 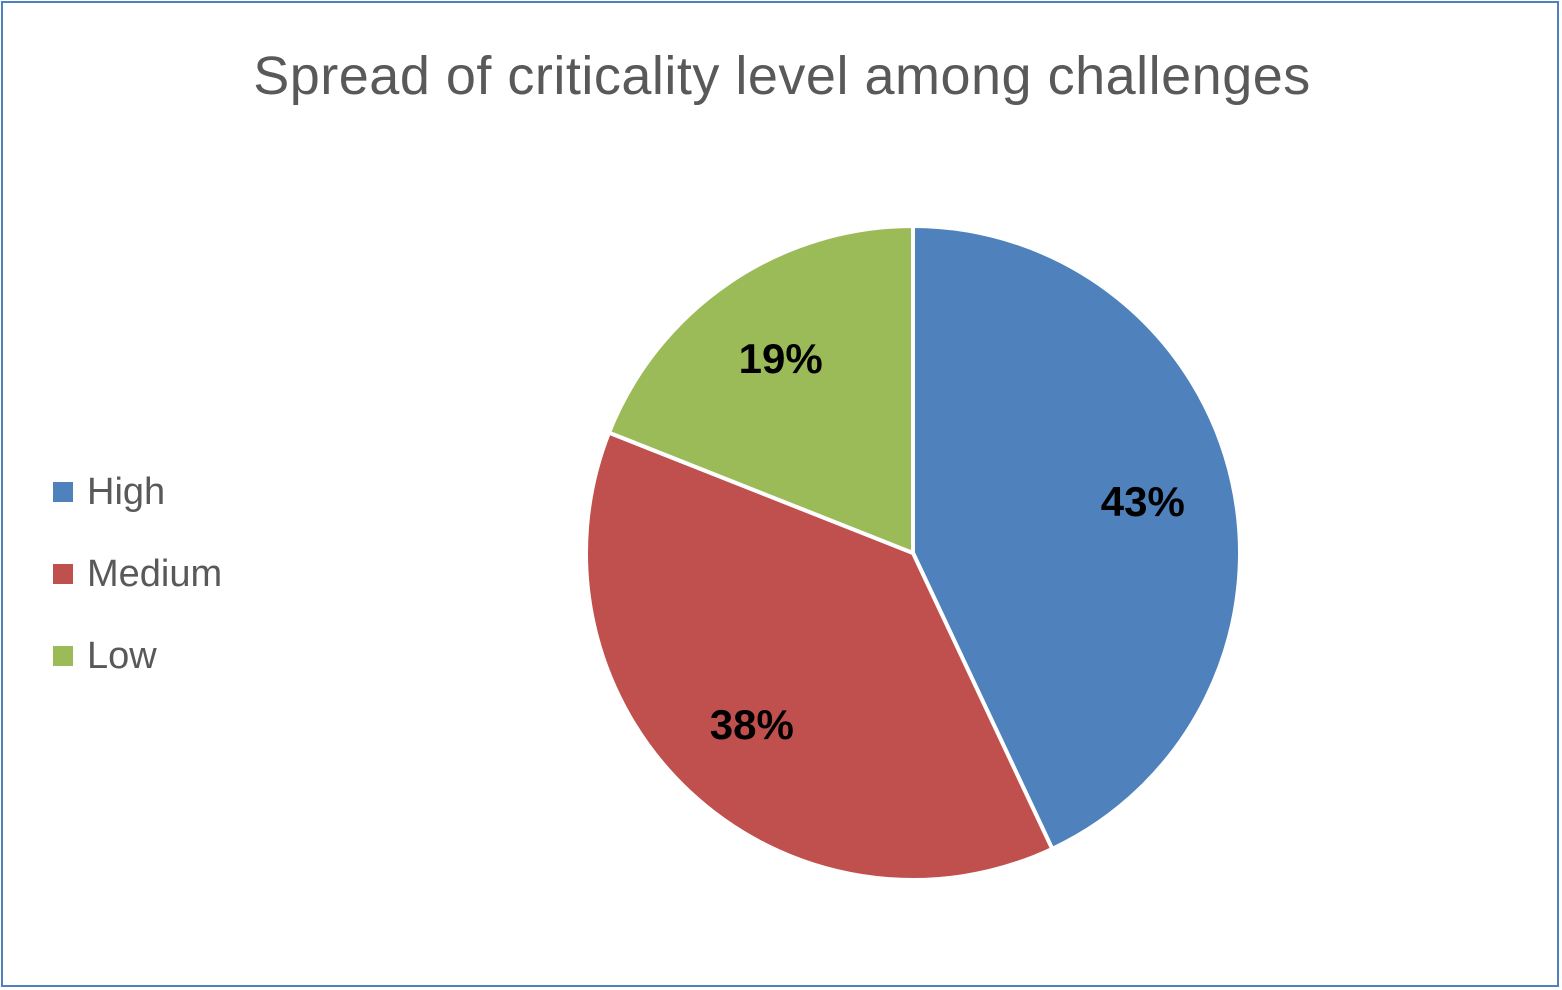 What do you see at coordinates (760, 389) in the screenshot?
I see `pie-slice-low` at bounding box center [760, 389].